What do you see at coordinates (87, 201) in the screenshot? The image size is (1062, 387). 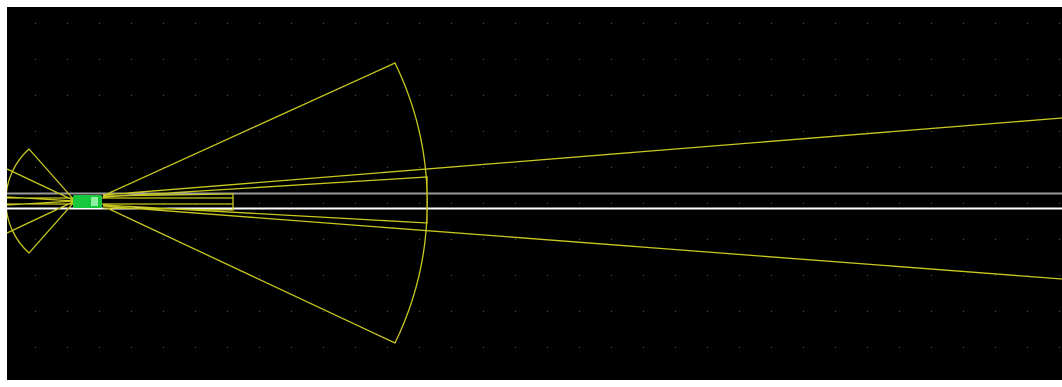 I see `ego-vehicle` at bounding box center [87, 201].